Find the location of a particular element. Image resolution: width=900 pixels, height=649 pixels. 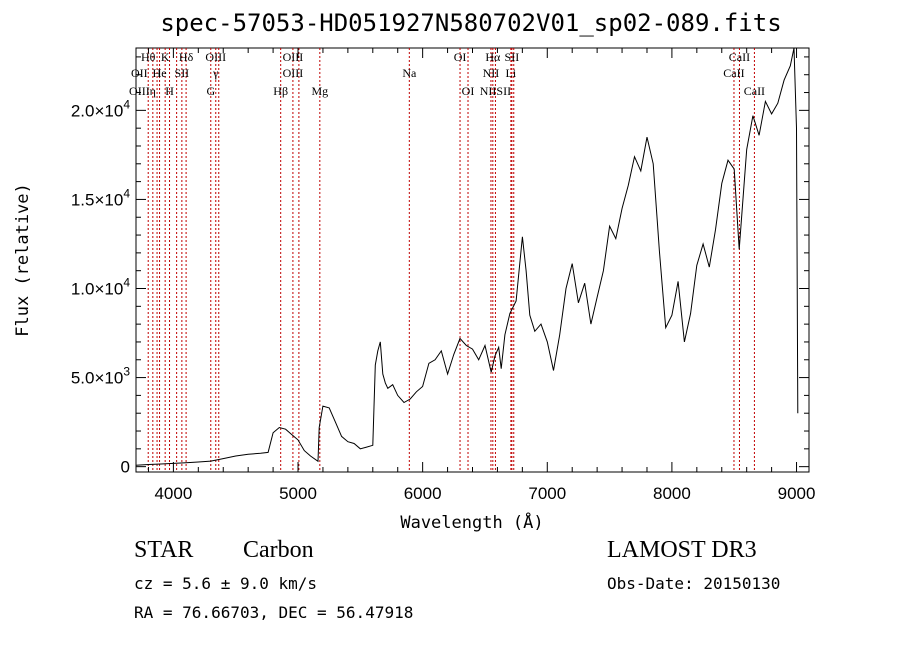

object-subclass: Carbon is located at coordinates (278, 550).